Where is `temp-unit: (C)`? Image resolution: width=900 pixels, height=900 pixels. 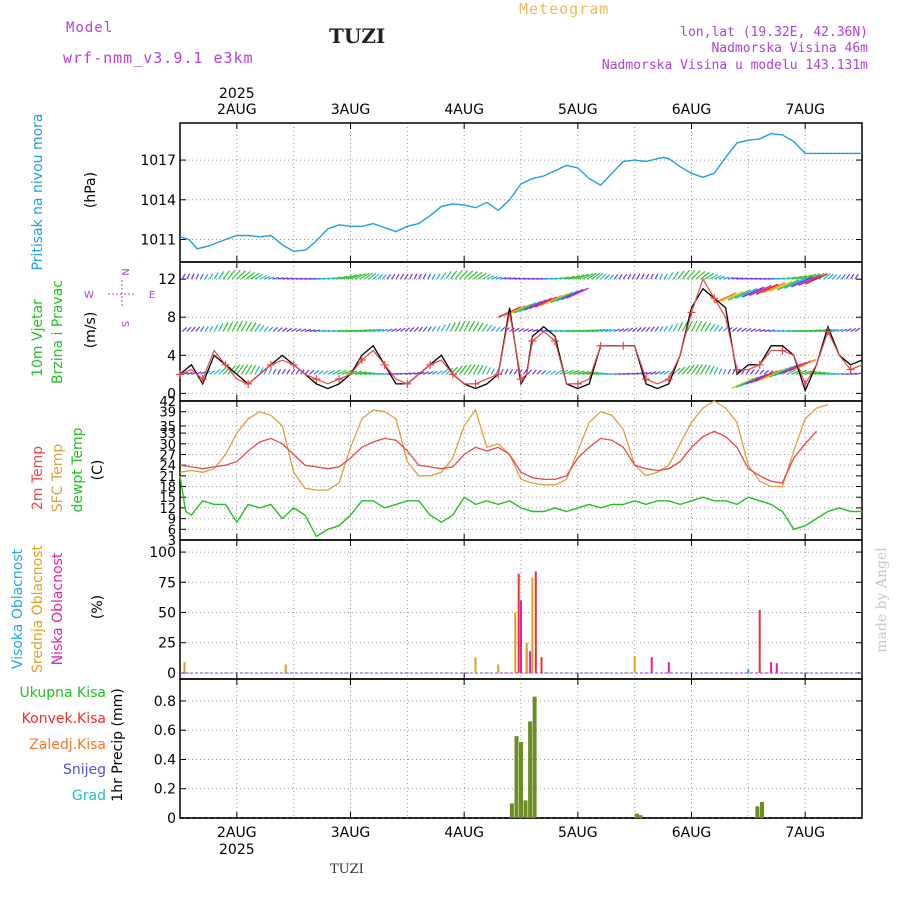 temp-unit: (C) is located at coordinates (98, 470).